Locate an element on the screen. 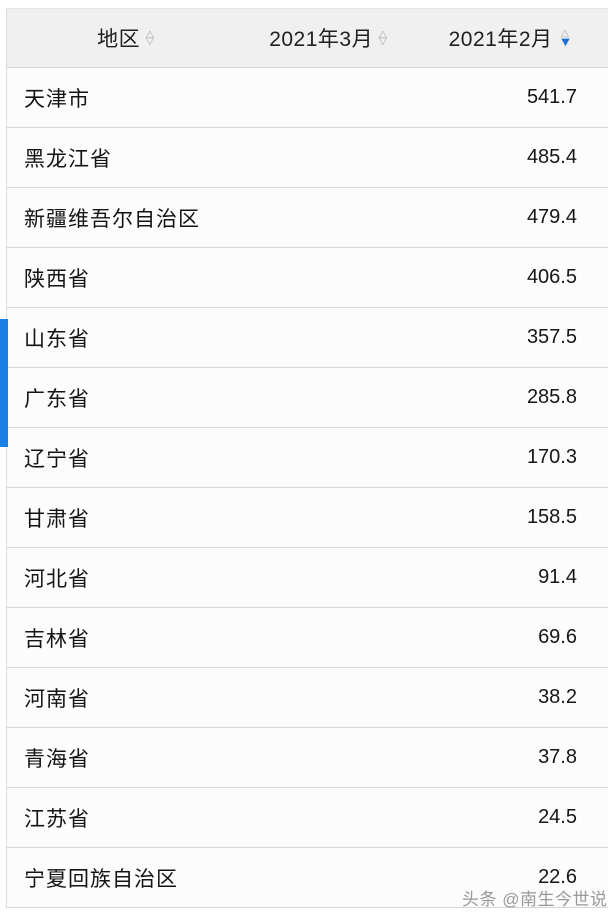  sort-toggle-icon: △ ▼ is located at coordinates (565, 38).